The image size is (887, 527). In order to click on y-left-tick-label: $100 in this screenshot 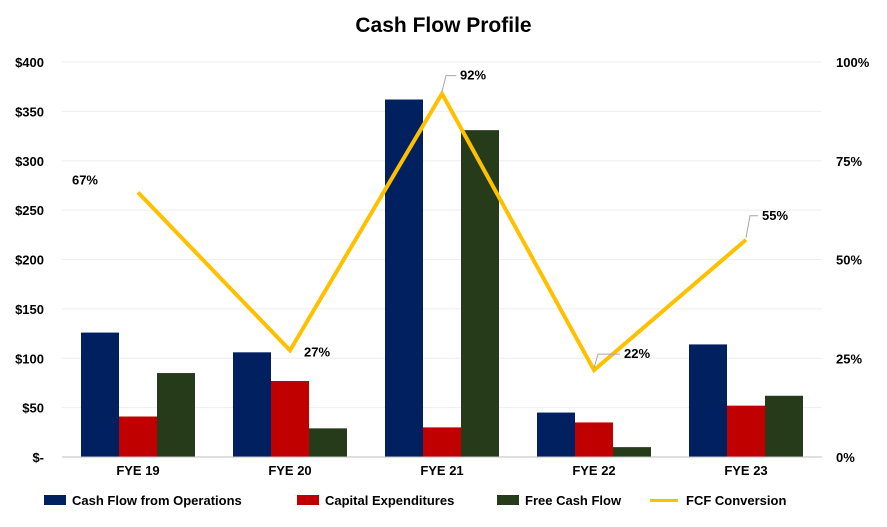, I will do `click(29, 358)`.